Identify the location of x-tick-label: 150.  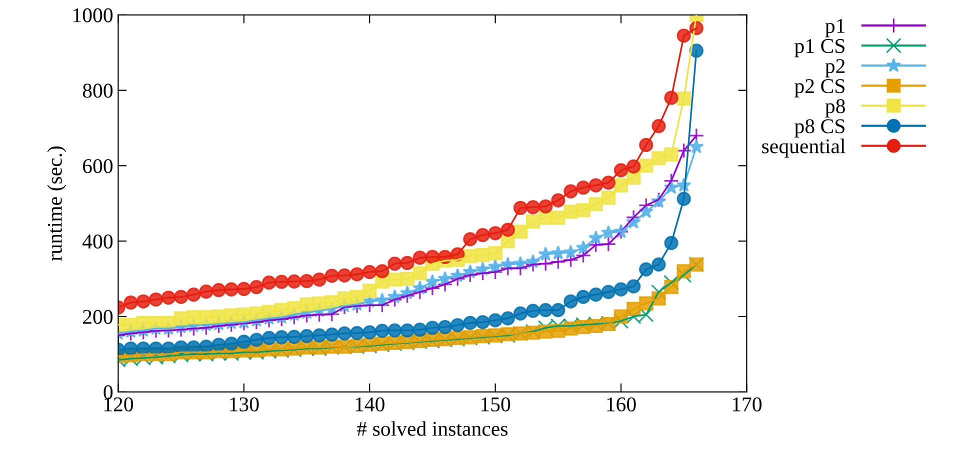
(496, 404).